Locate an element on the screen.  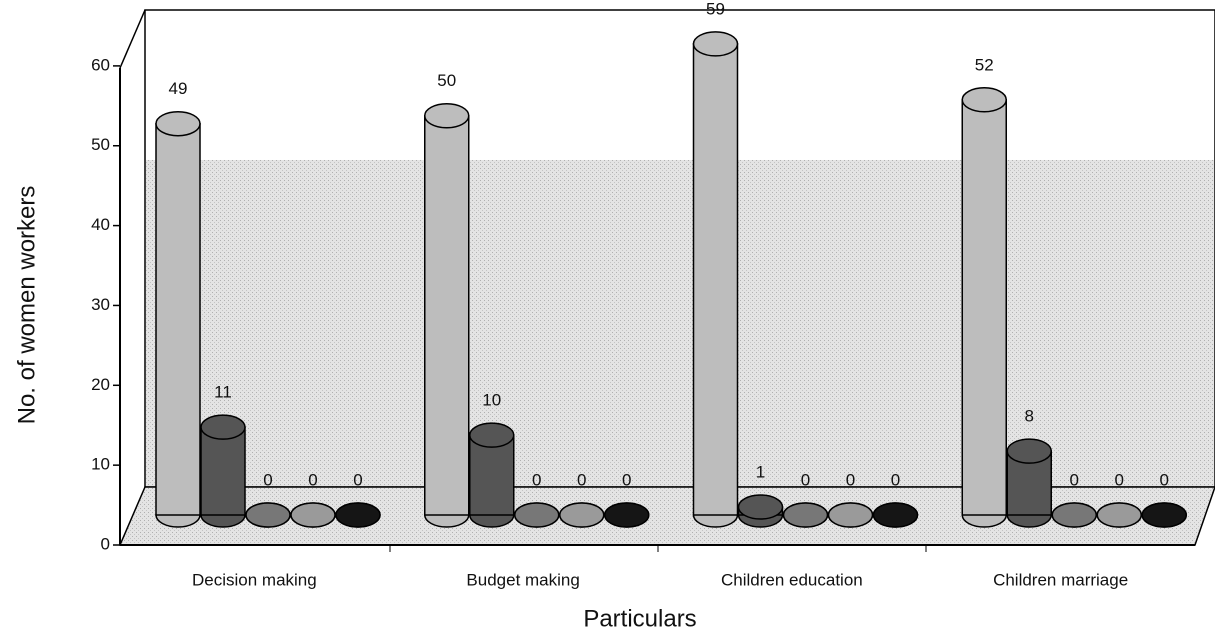
data-label: 10 is located at coordinates (491, 400).